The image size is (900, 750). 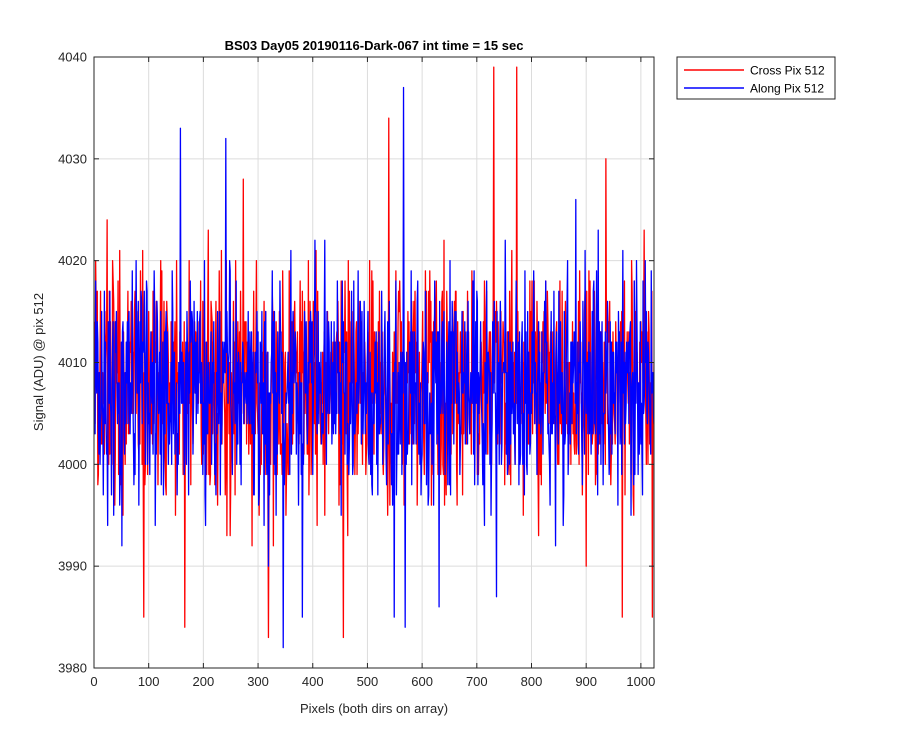 I want to click on x-tick-label: 300, so click(x=258, y=681).